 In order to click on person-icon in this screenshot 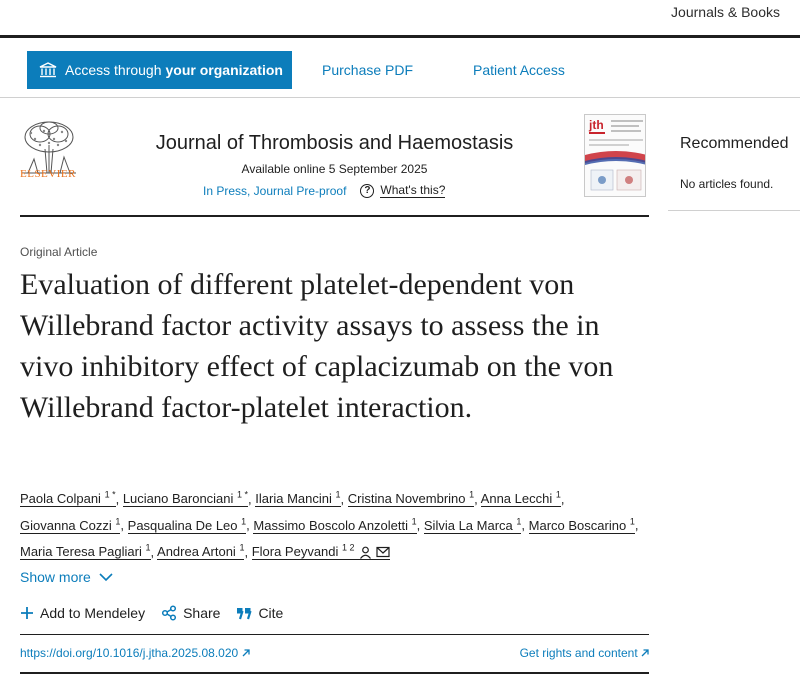, I will do `click(365, 552)`.